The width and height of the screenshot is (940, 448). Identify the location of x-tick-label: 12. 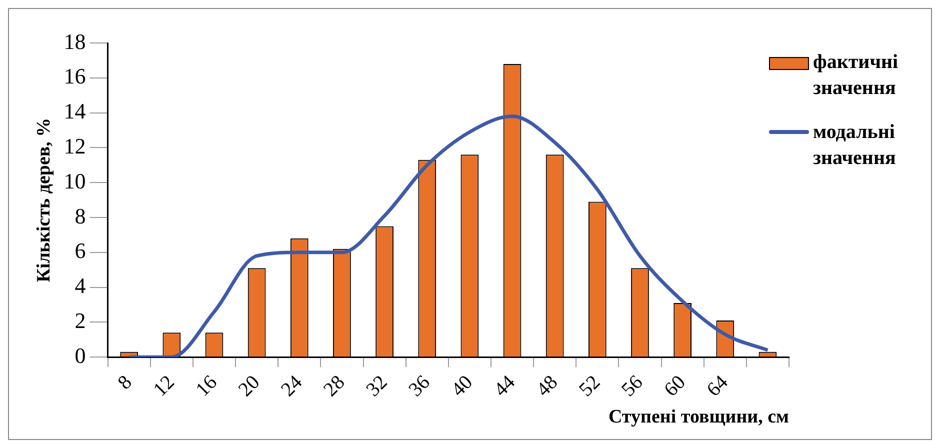
(164, 386).